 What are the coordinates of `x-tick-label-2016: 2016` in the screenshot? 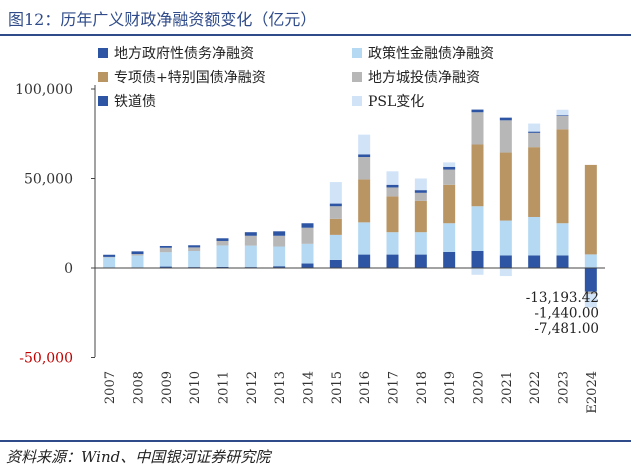 It's located at (365, 387).